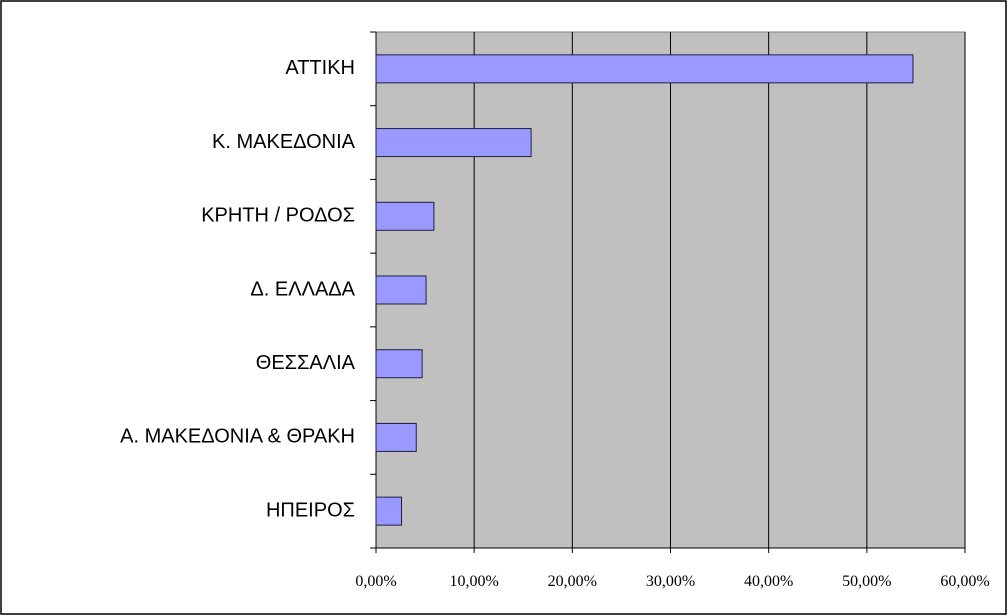  What do you see at coordinates (572, 581) in the screenshot?
I see `x-tick-label: 20,00%` at bounding box center [572, 581].